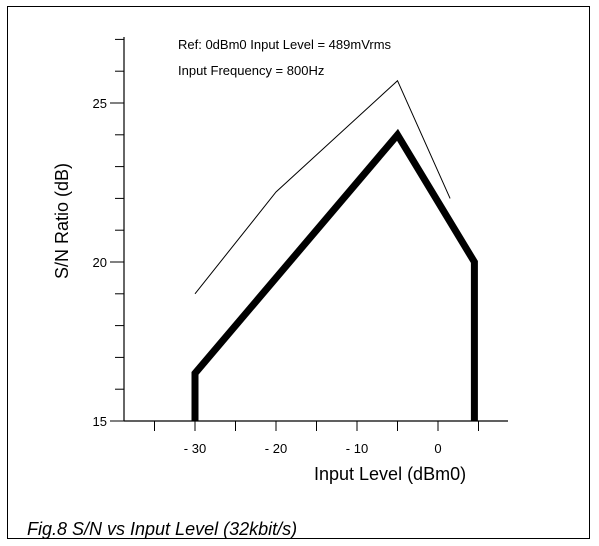  Describe the element at coordinates (62, 221) in the screenshot. I see `y-axis-label: S/N Ratio (dB)` at that location.